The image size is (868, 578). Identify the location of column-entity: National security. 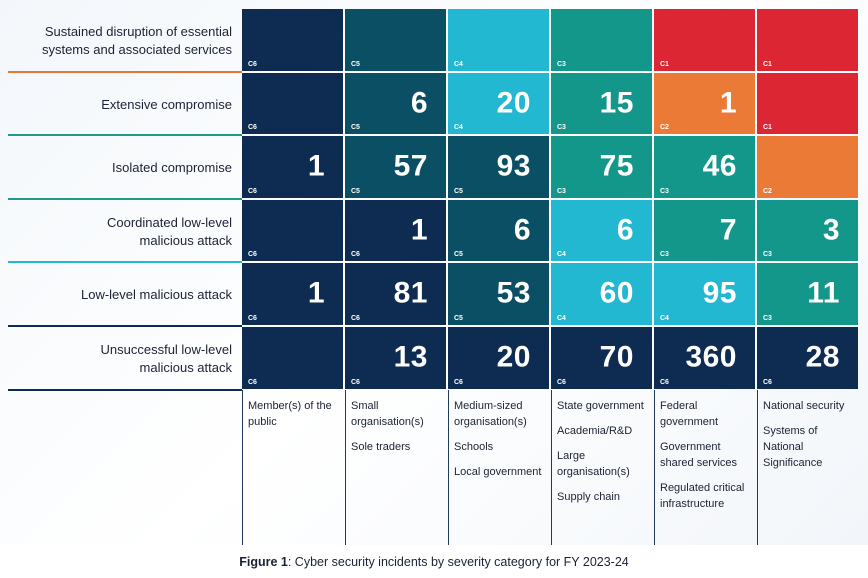
(804, 406).